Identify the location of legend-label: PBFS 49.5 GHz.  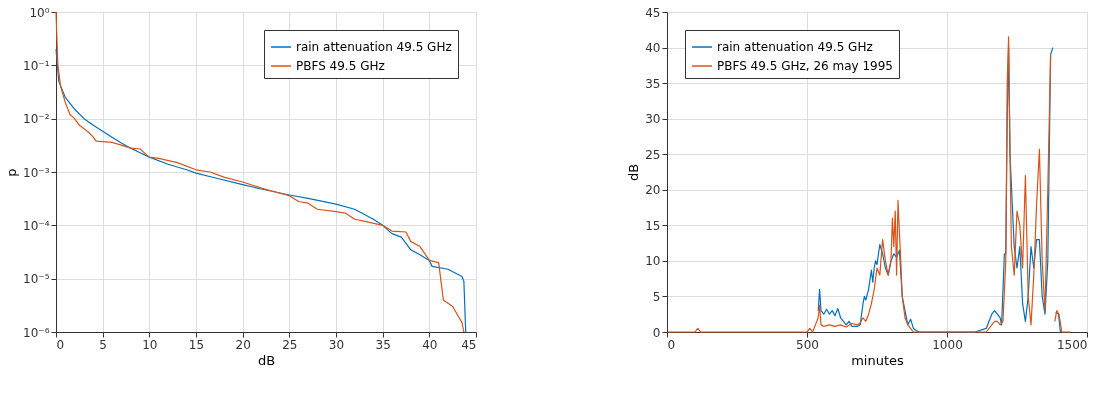
(340, 66).